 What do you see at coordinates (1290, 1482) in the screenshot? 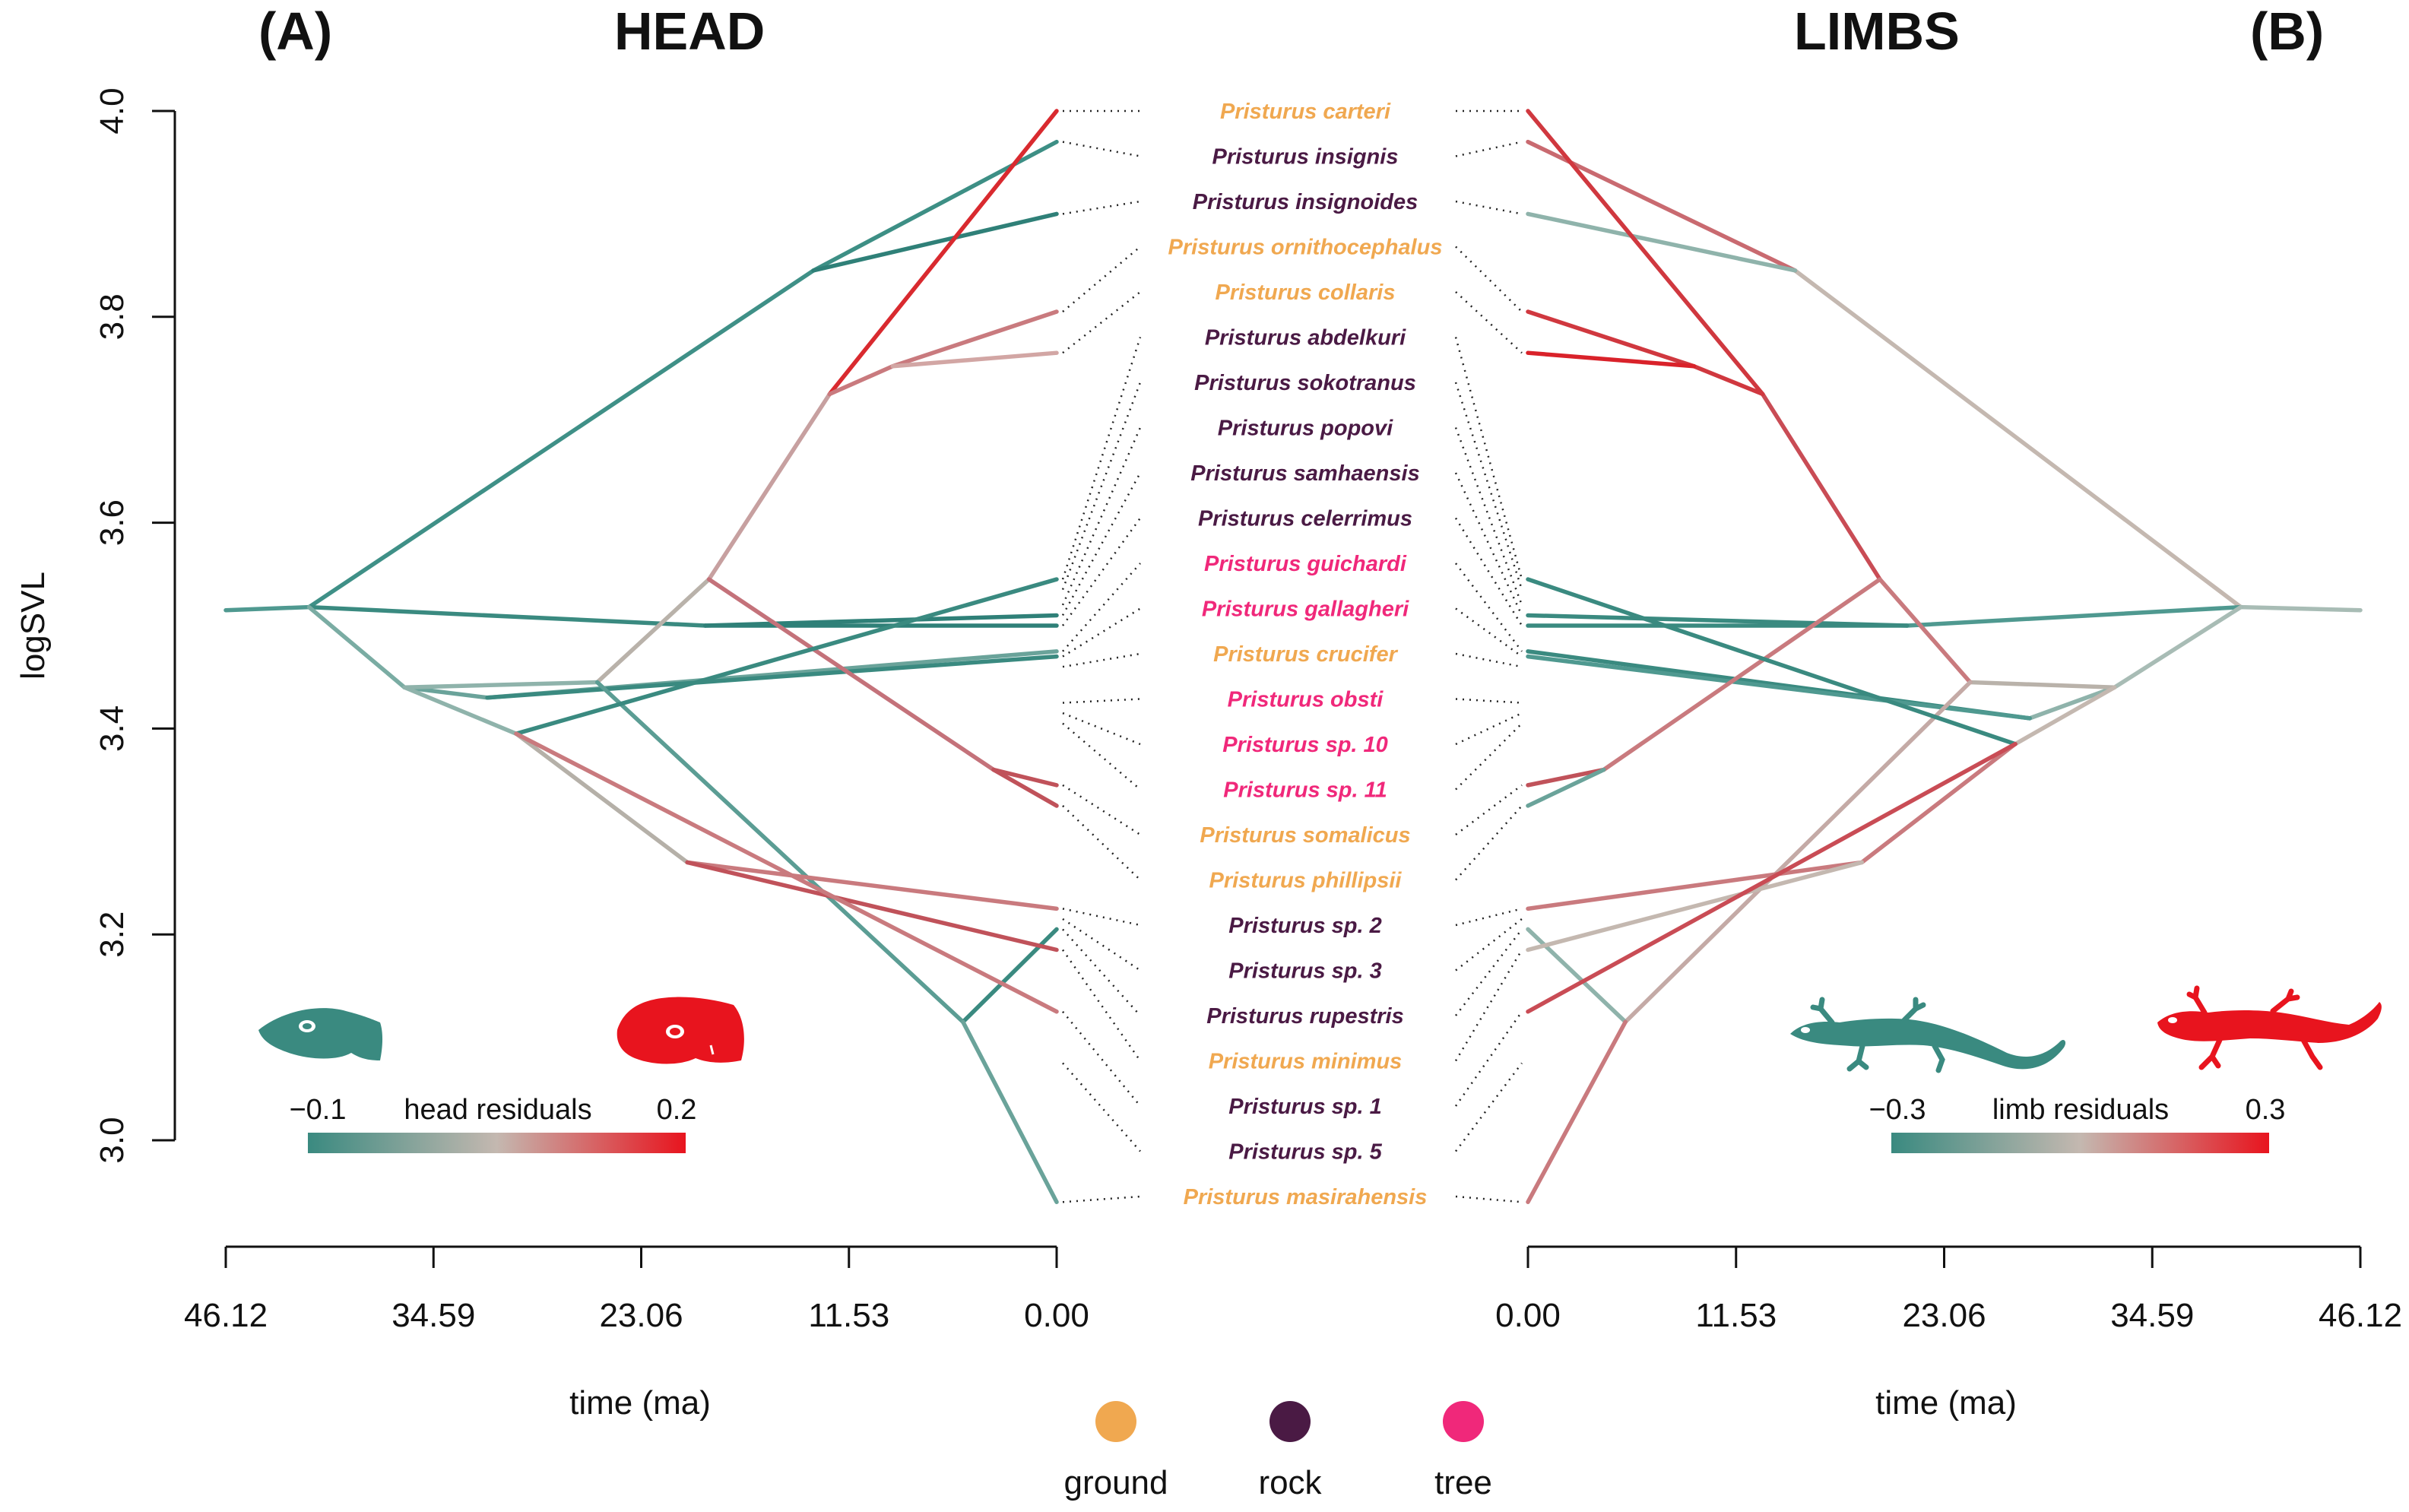
I see `legend-rock-label: rock` at bounding box center [1290, 1482].